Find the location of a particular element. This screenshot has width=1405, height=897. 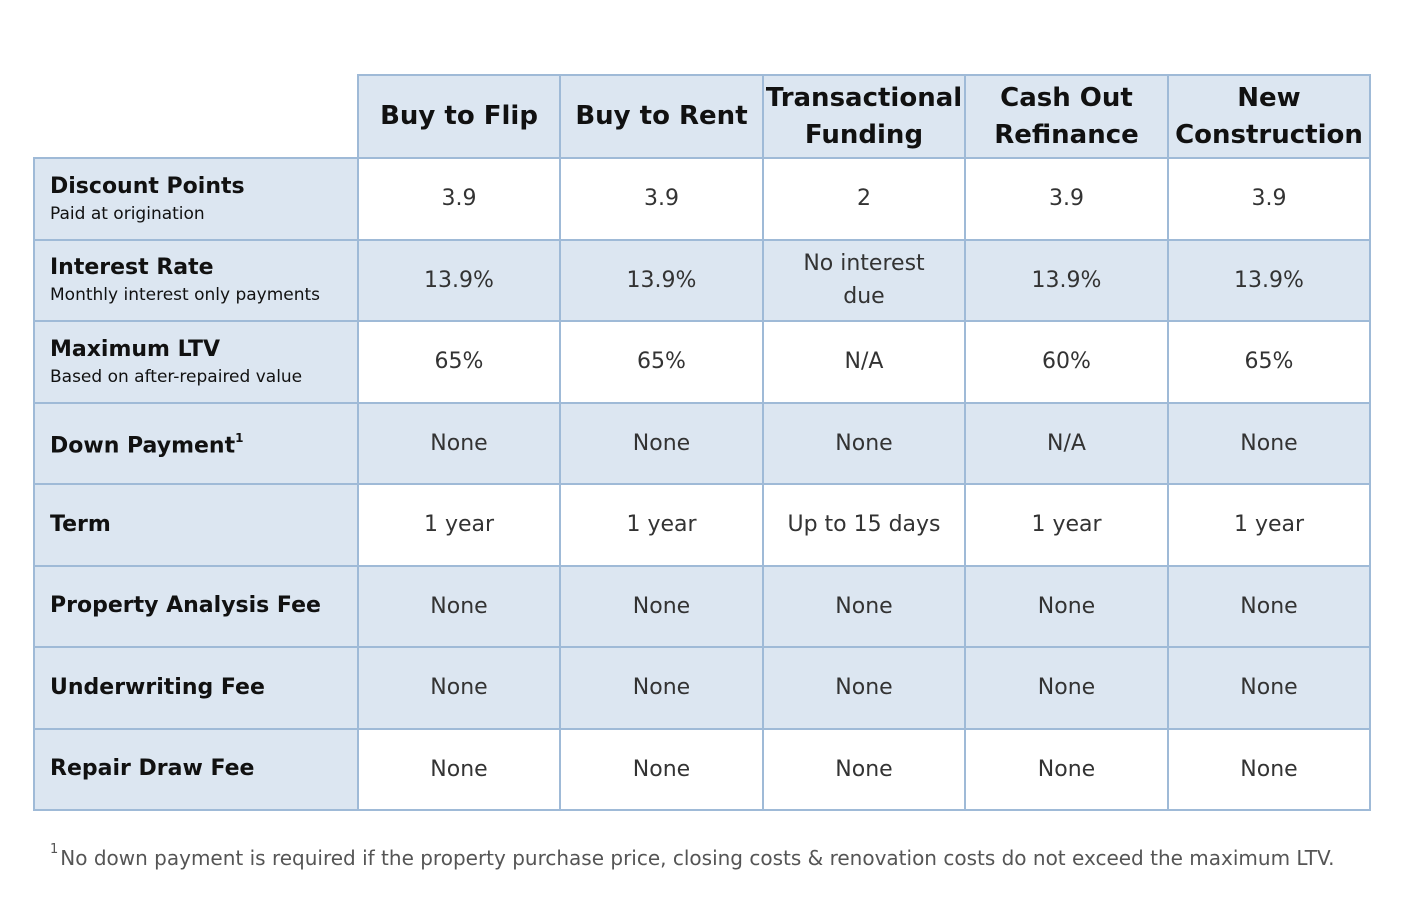

row-header: Property Analysis Fee is located at coordinates (196, 606).